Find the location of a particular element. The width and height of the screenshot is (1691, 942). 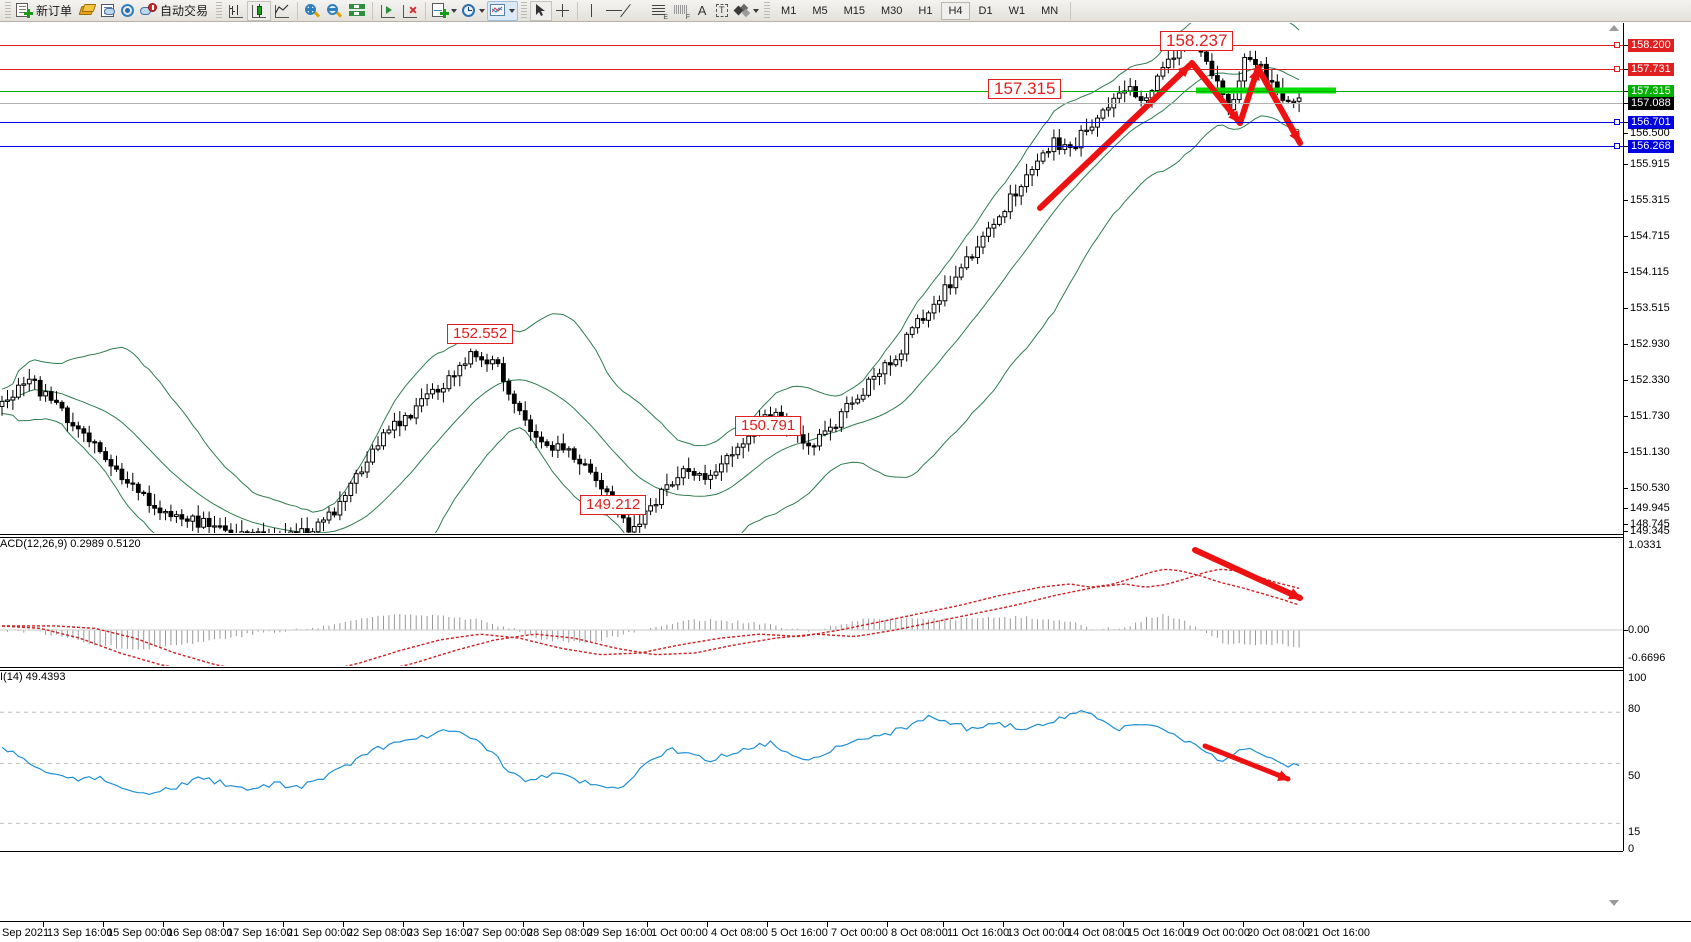

time-axis-label: 20 Oct 08:00 is located at coordinates (1278, 933).